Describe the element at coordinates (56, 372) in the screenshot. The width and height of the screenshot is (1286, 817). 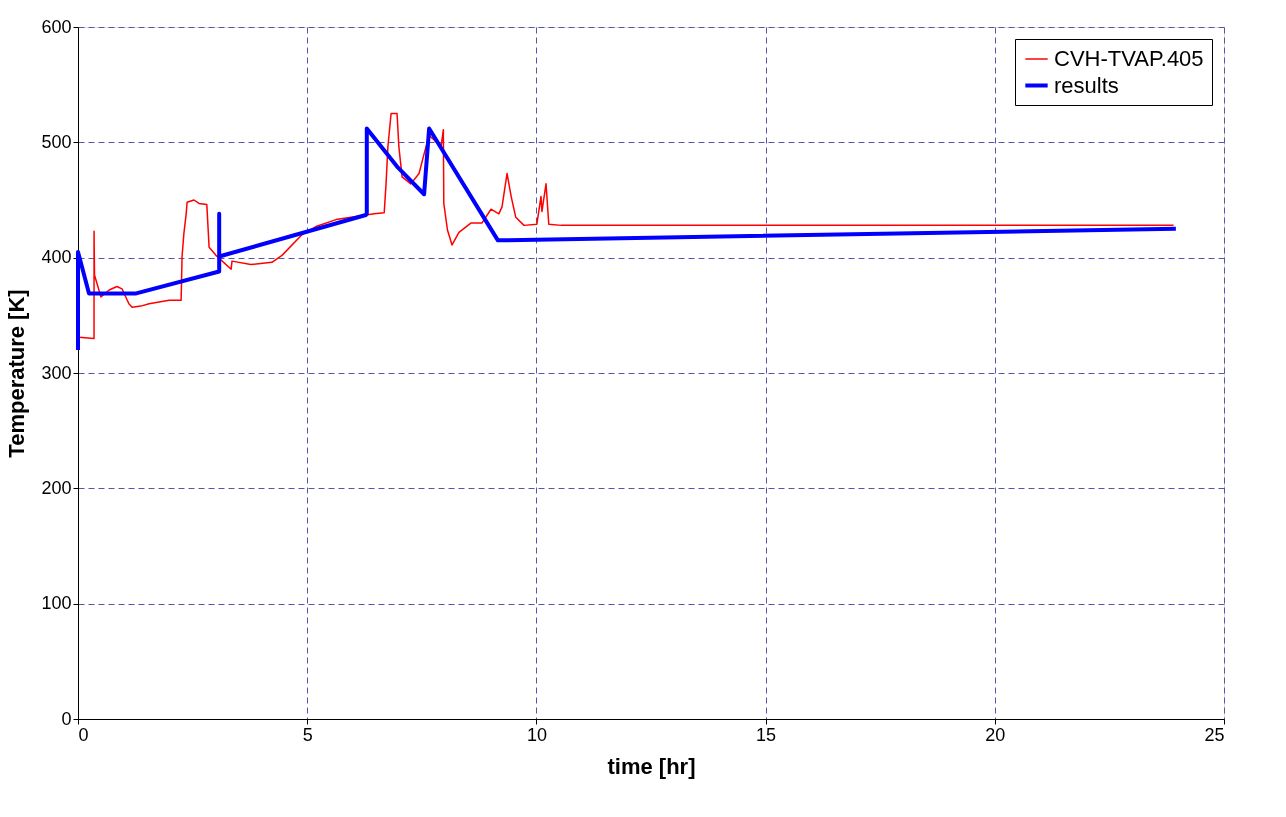
I see `y-tick-label: 300` at that location.